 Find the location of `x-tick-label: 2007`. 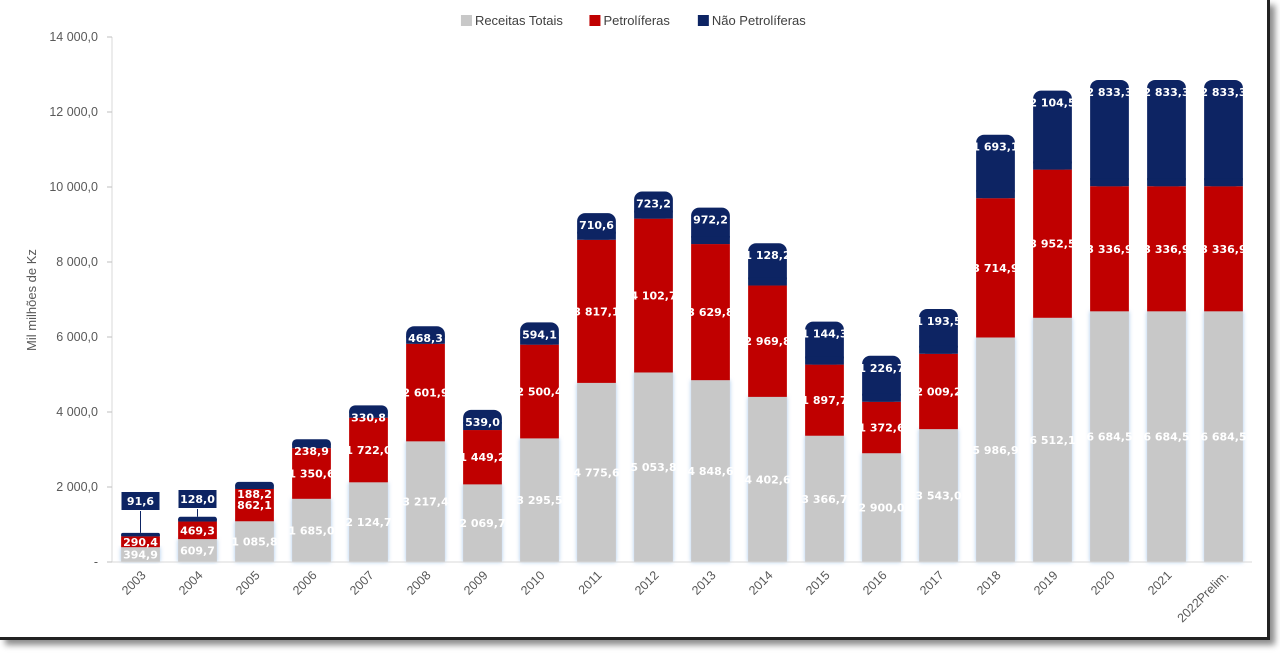

x-tick-label: 2007 is located at coordinates (362, 583).